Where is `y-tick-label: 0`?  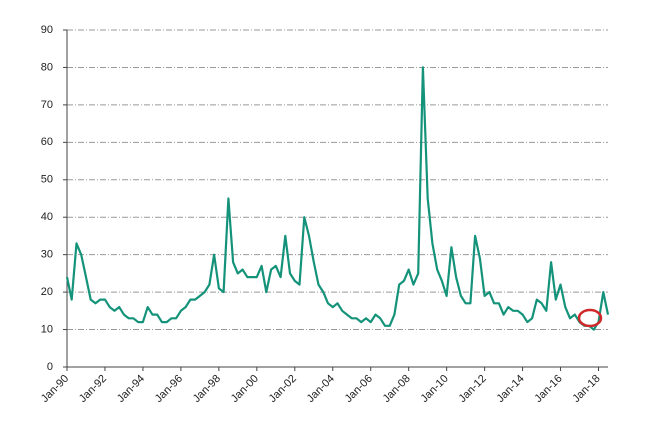 y-tick-label: 0 is located at coordinates (50, 367).